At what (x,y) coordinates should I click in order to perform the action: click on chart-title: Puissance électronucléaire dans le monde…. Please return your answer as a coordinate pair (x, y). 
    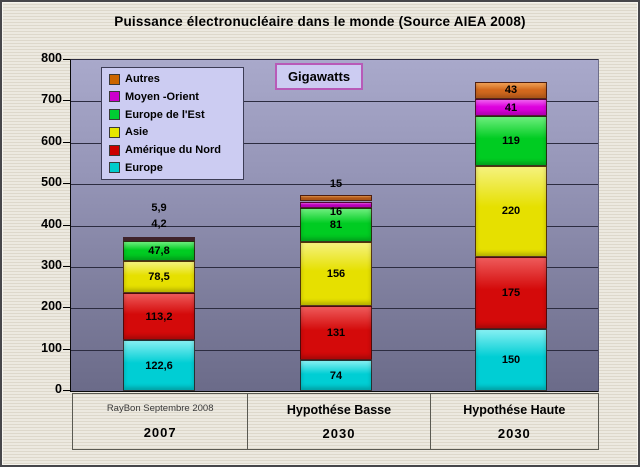
    Looking at the image, I should click on (320, 21).